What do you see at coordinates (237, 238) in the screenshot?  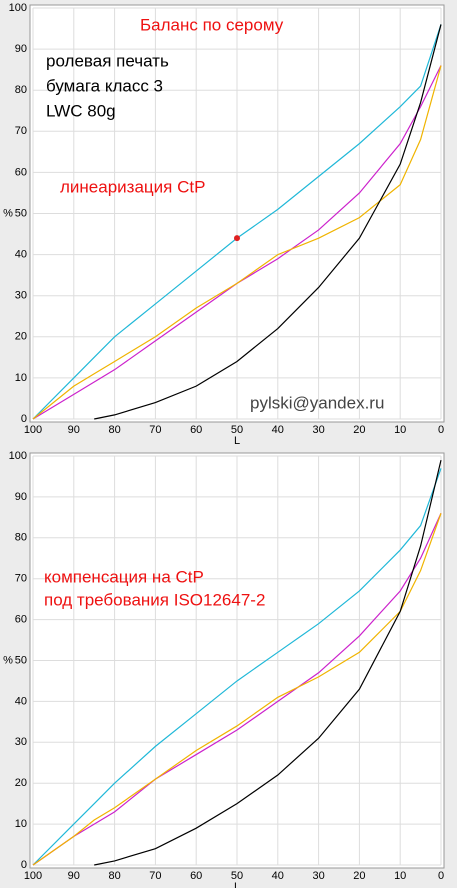 I see `highlight-point` at bounding box center [237, 238].